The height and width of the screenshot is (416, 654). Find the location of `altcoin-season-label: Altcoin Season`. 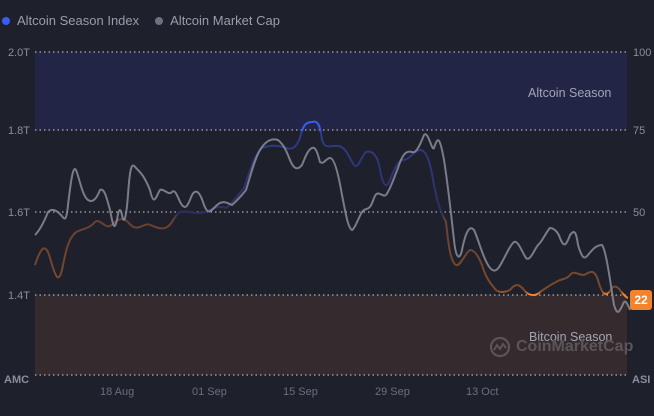

altcoin-season-label: Altcoin Season is located at coordinates (570, 93).